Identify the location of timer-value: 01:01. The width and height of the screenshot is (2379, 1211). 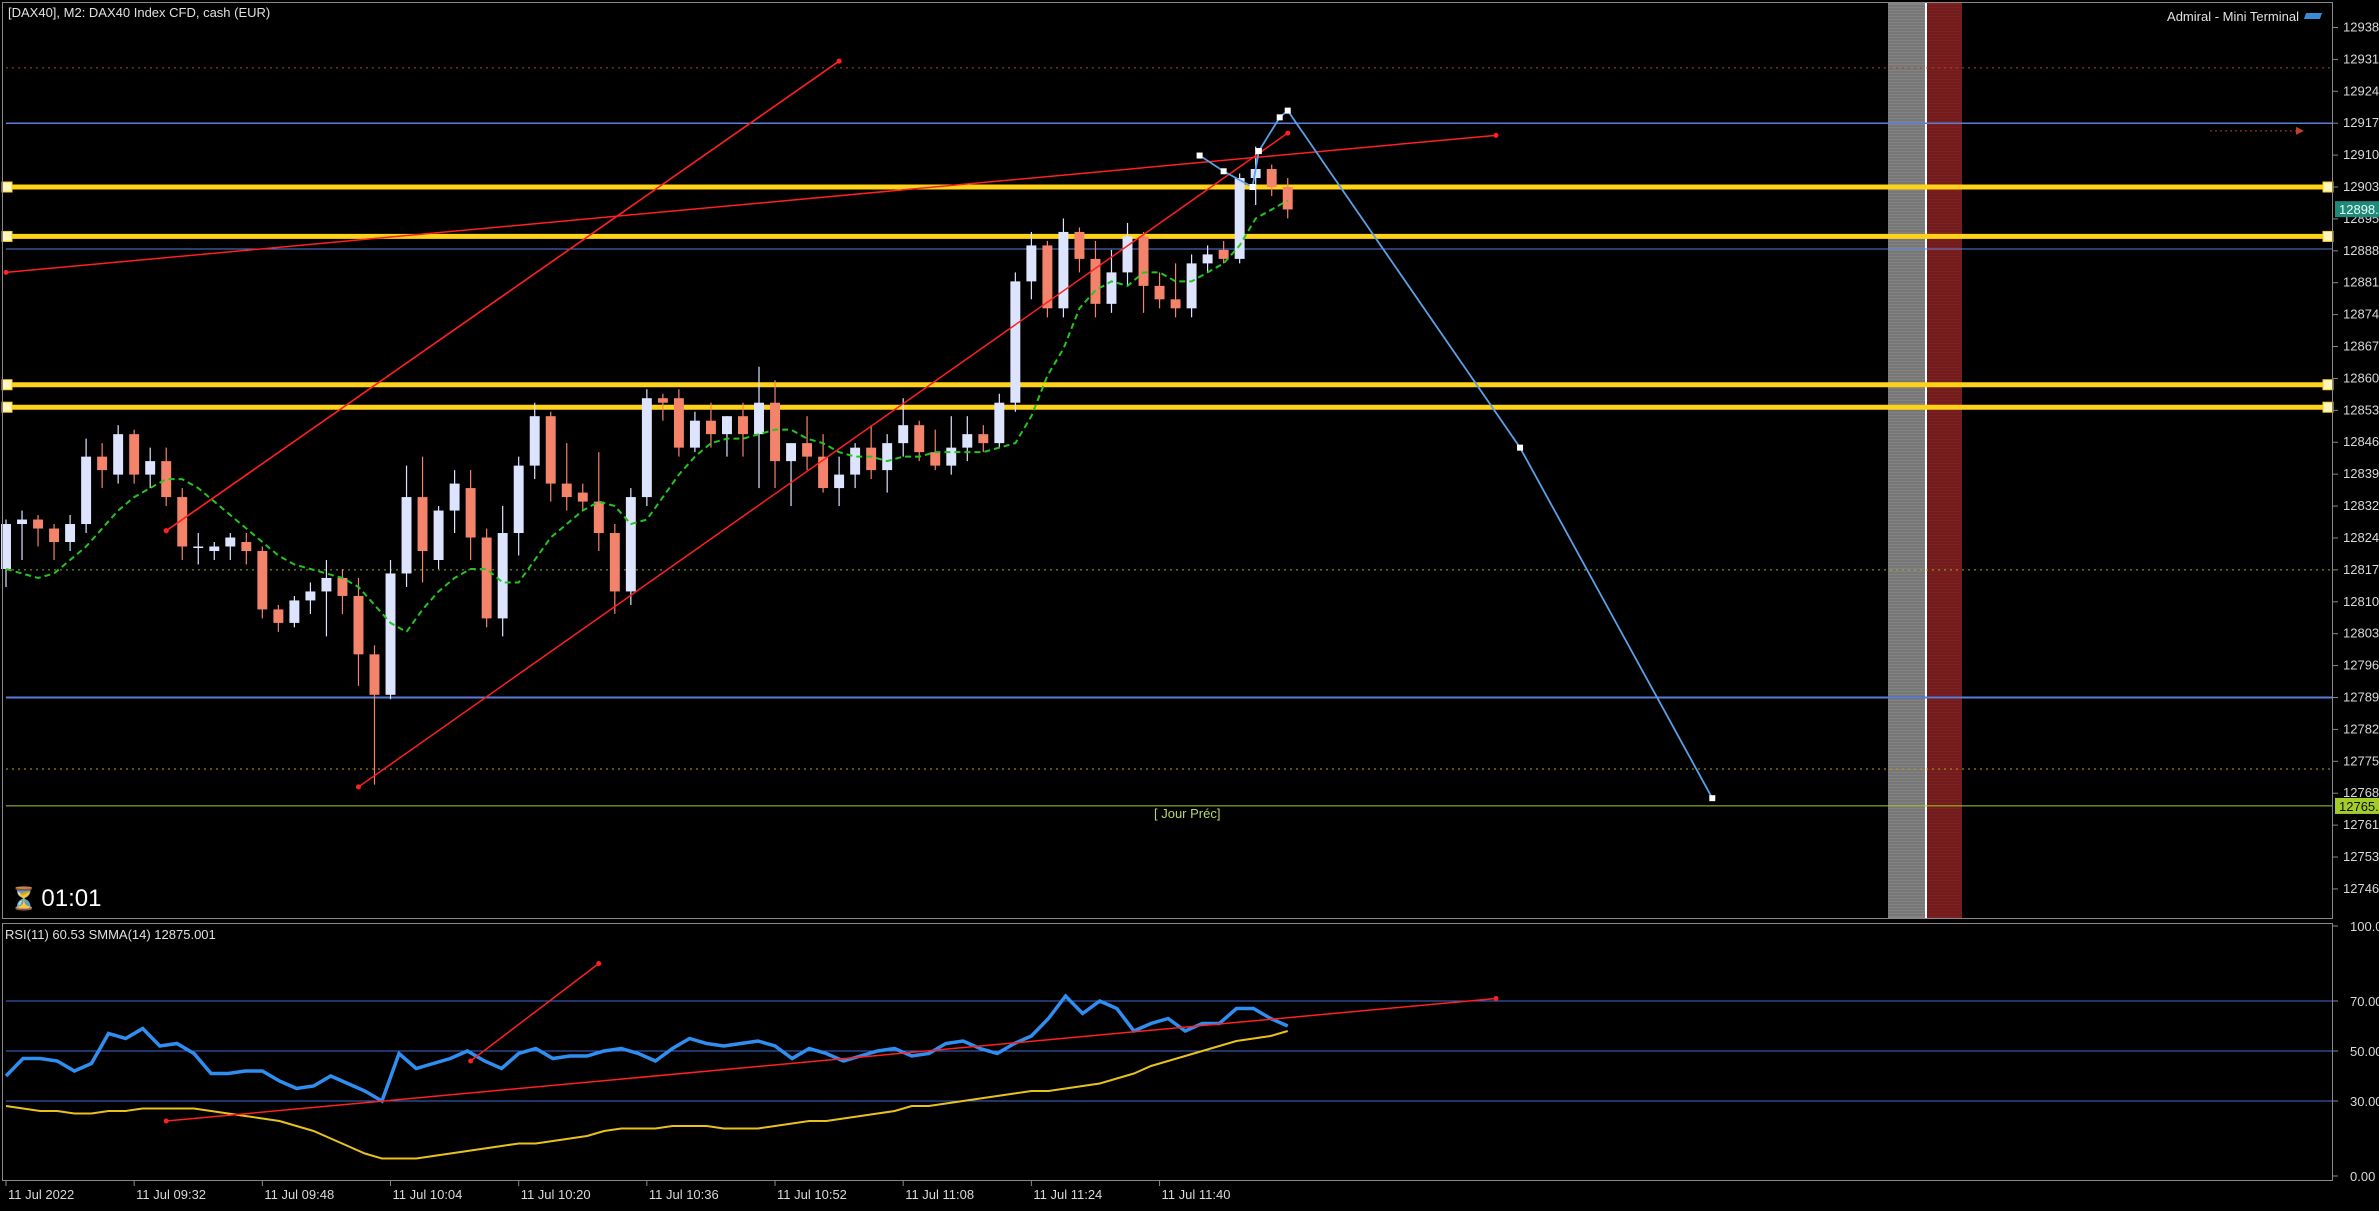
(71, 898).